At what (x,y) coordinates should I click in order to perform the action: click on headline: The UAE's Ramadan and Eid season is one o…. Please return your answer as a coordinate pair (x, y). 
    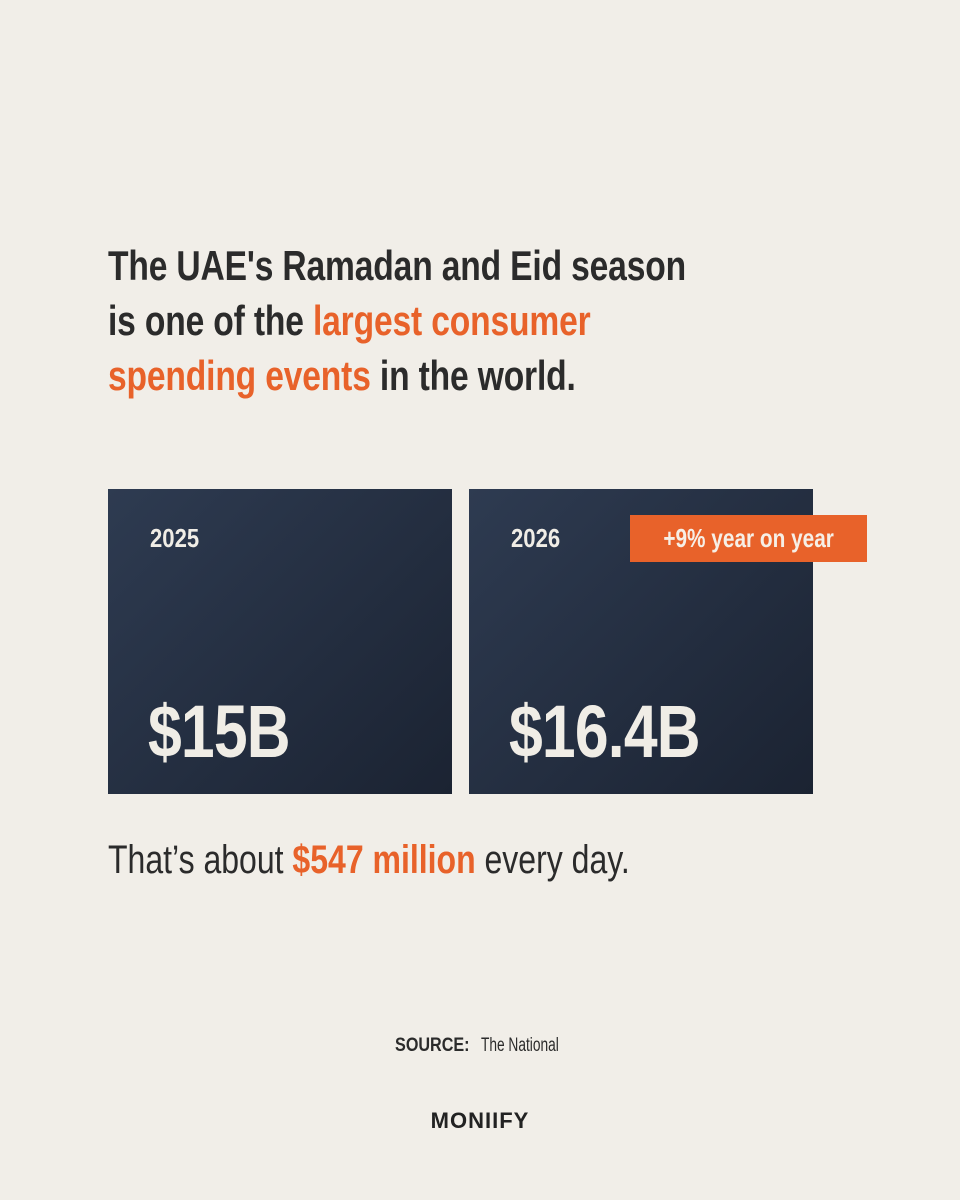
    Looking at the image, I should click on (534, 320).